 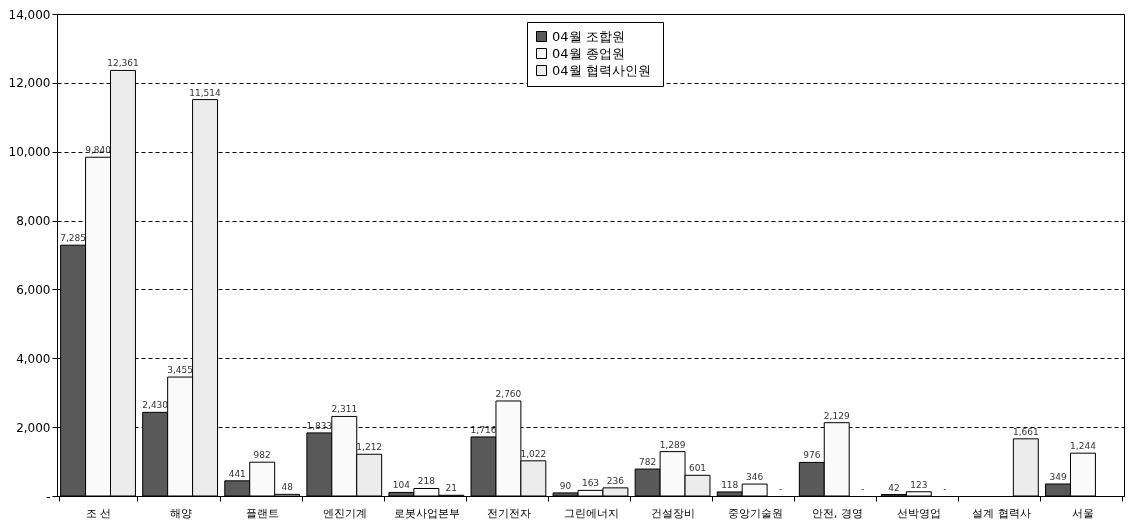 I want to click on y-tick-label: 4,000, so click(x=33, y=358).